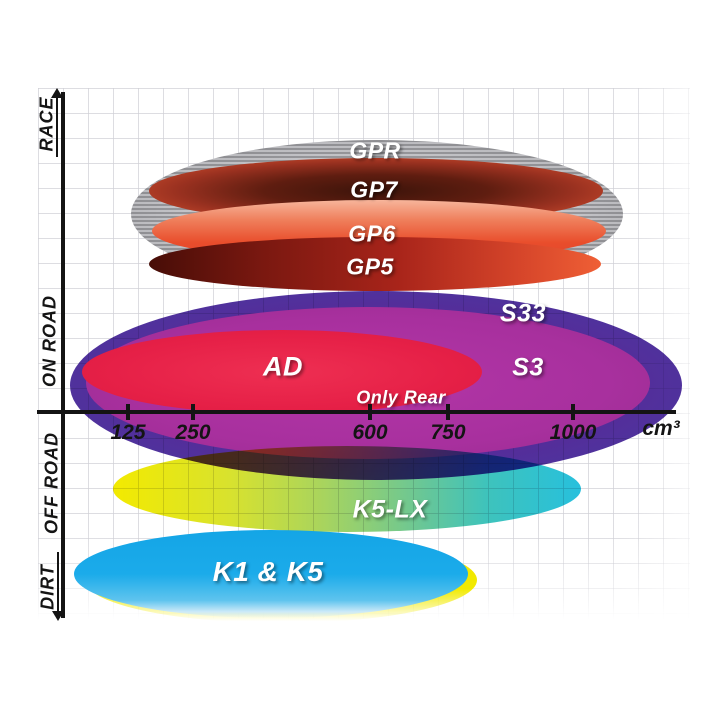 This screenshot has height=720, width=720. What do you see at coordinates (47, 587) in the screenshot?
I see `y-band-label-dirt: DIRT` at bounding box center [47, 587].